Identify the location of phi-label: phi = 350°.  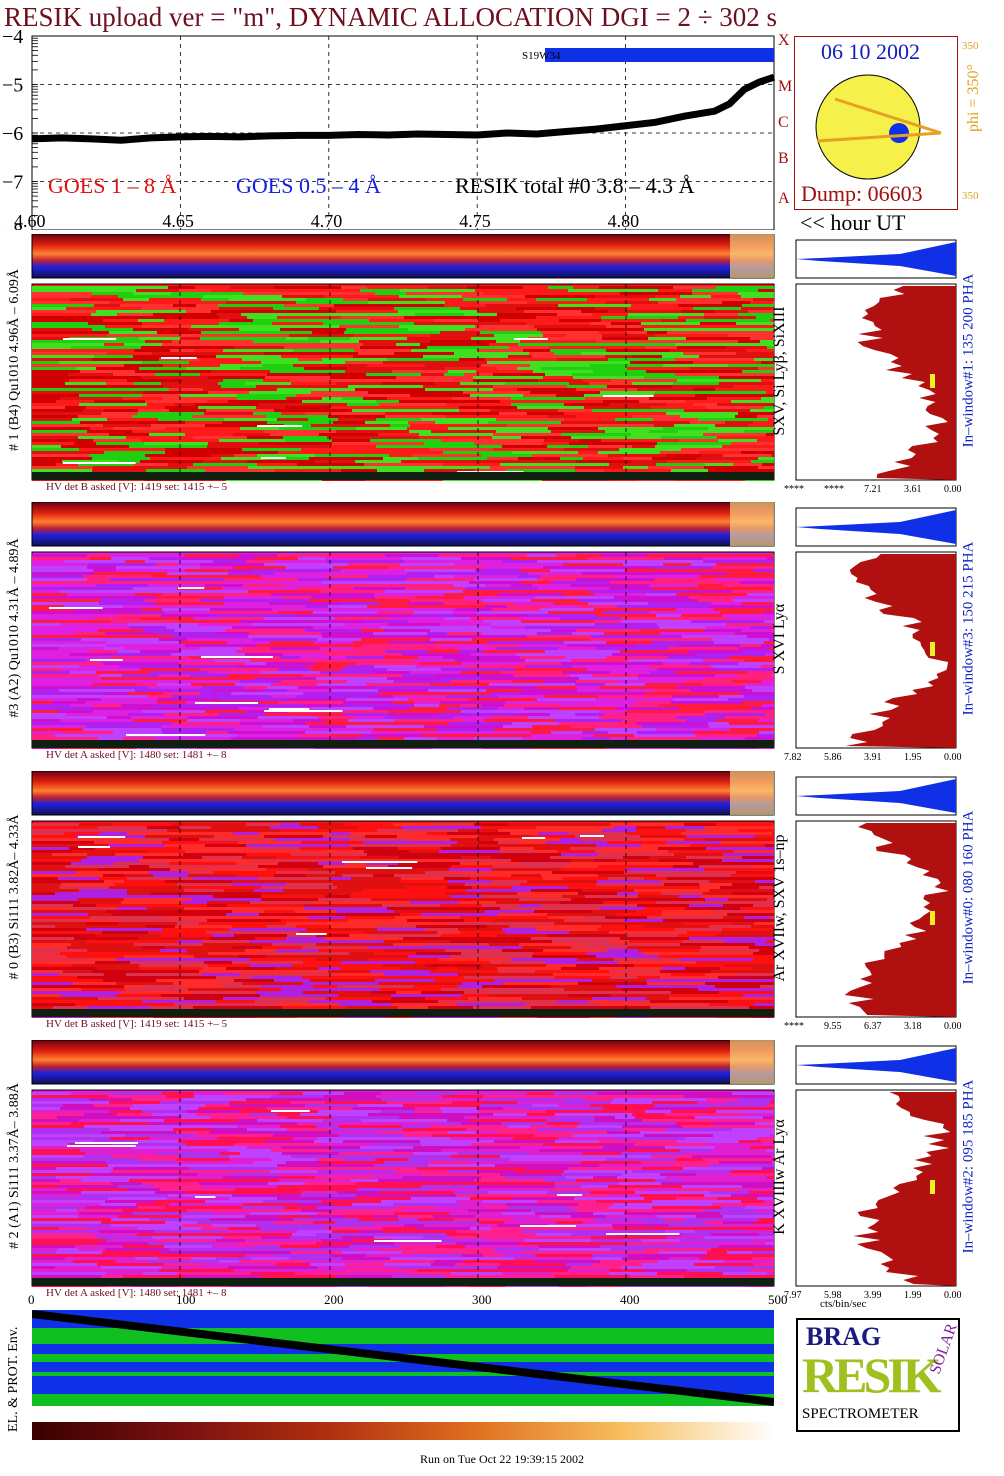
(973, 98).